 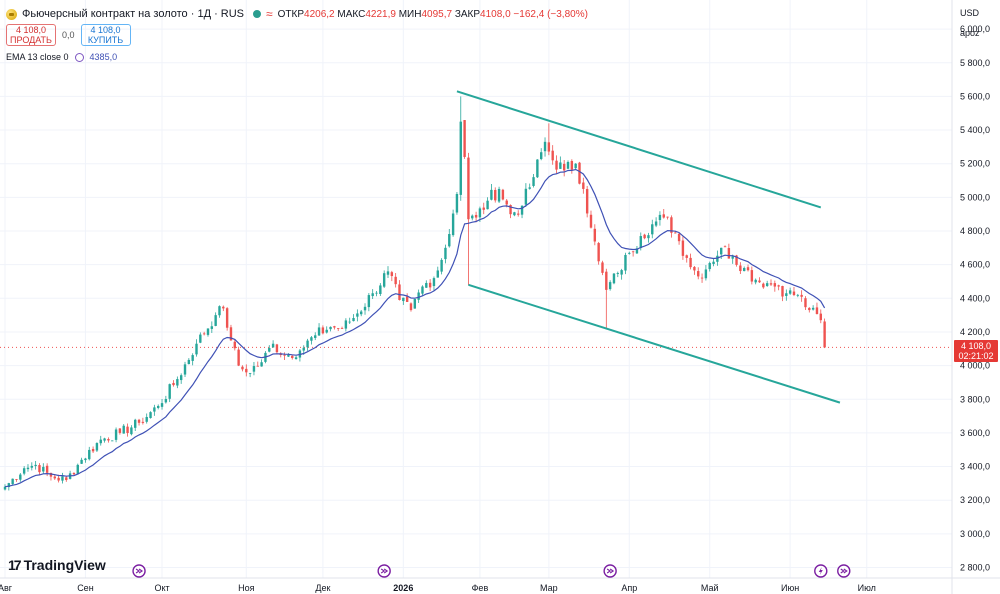 I want to click on settings-icon, so click(x=79, y=57).